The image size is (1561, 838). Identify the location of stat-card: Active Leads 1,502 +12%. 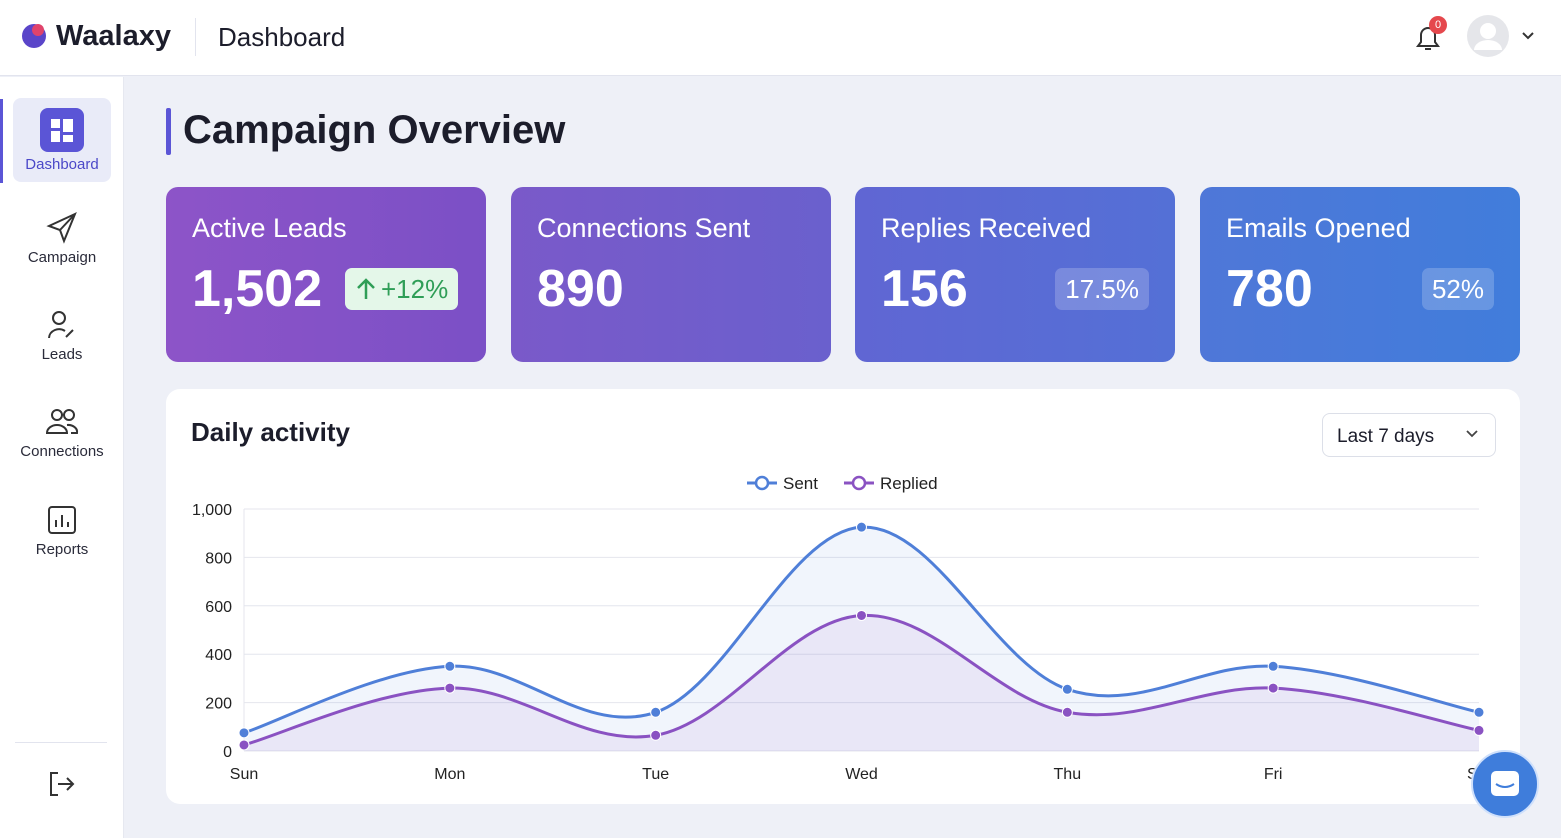
(326, 274).